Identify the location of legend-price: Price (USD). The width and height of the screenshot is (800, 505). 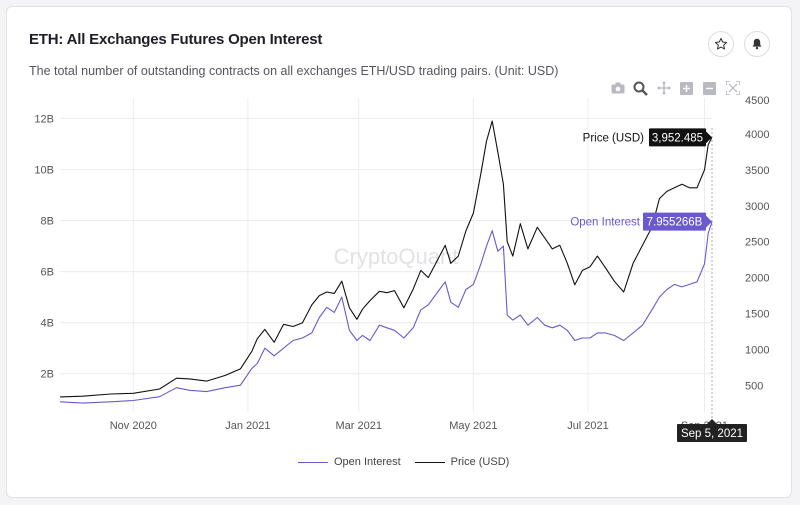
(462, 462).